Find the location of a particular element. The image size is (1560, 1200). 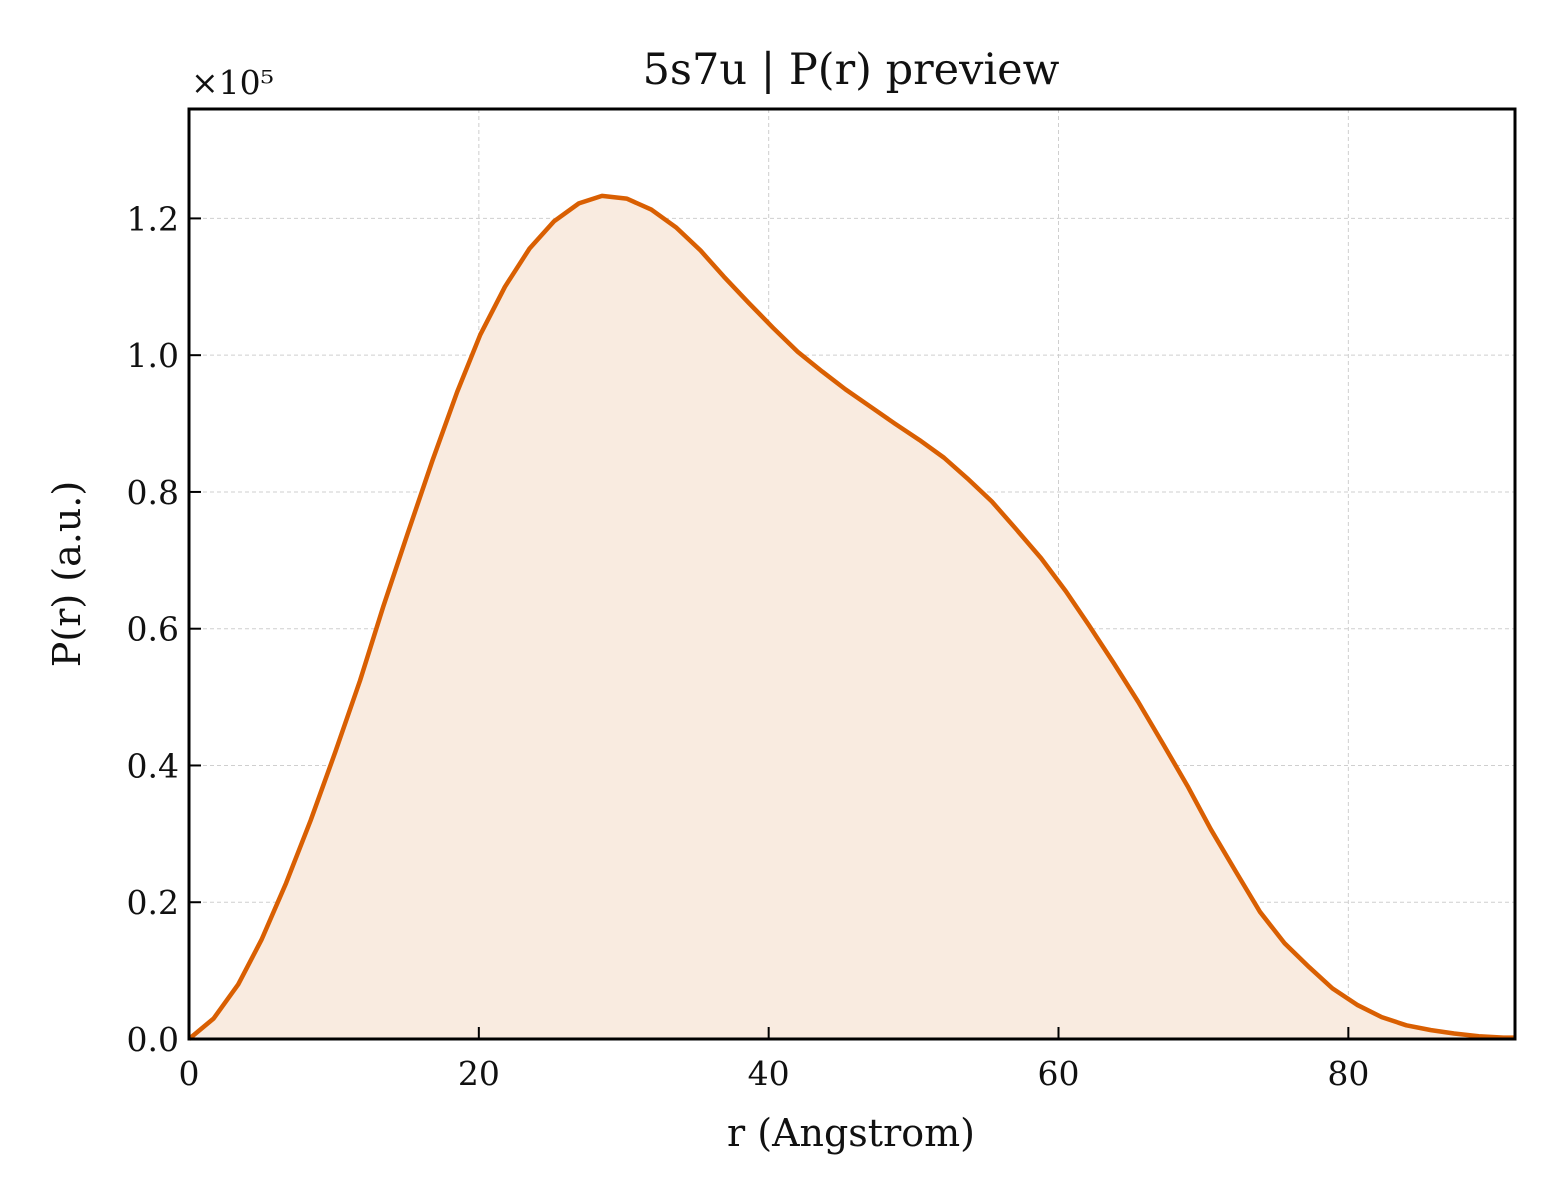

x-axis-label: r (Angstrom) is located at coordinates (851, 1133).